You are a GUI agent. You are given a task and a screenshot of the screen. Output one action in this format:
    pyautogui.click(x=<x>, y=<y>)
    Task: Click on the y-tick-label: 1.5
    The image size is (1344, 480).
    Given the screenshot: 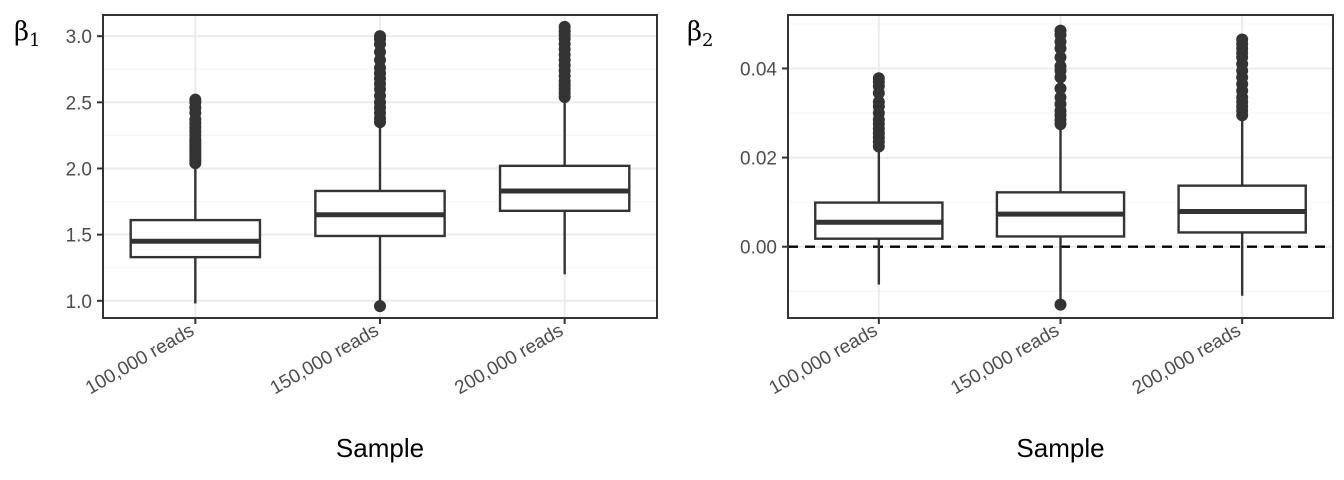 What is the action you would take?
    pyautogui.click(x=79, y=236)
    